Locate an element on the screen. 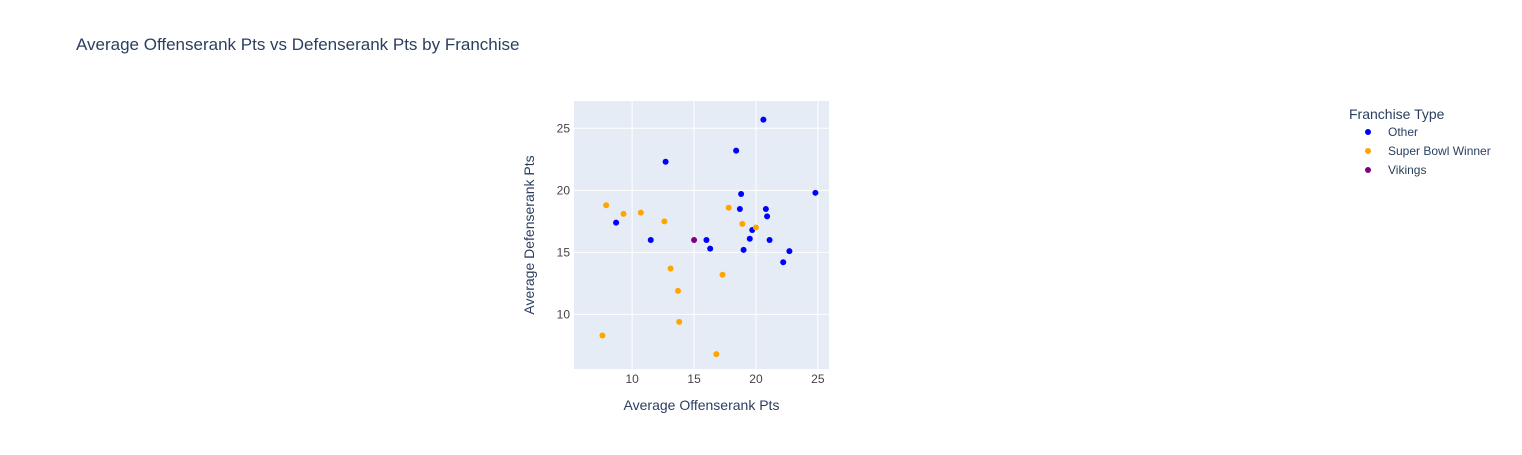  data-points is located at coordinates (709, 237).